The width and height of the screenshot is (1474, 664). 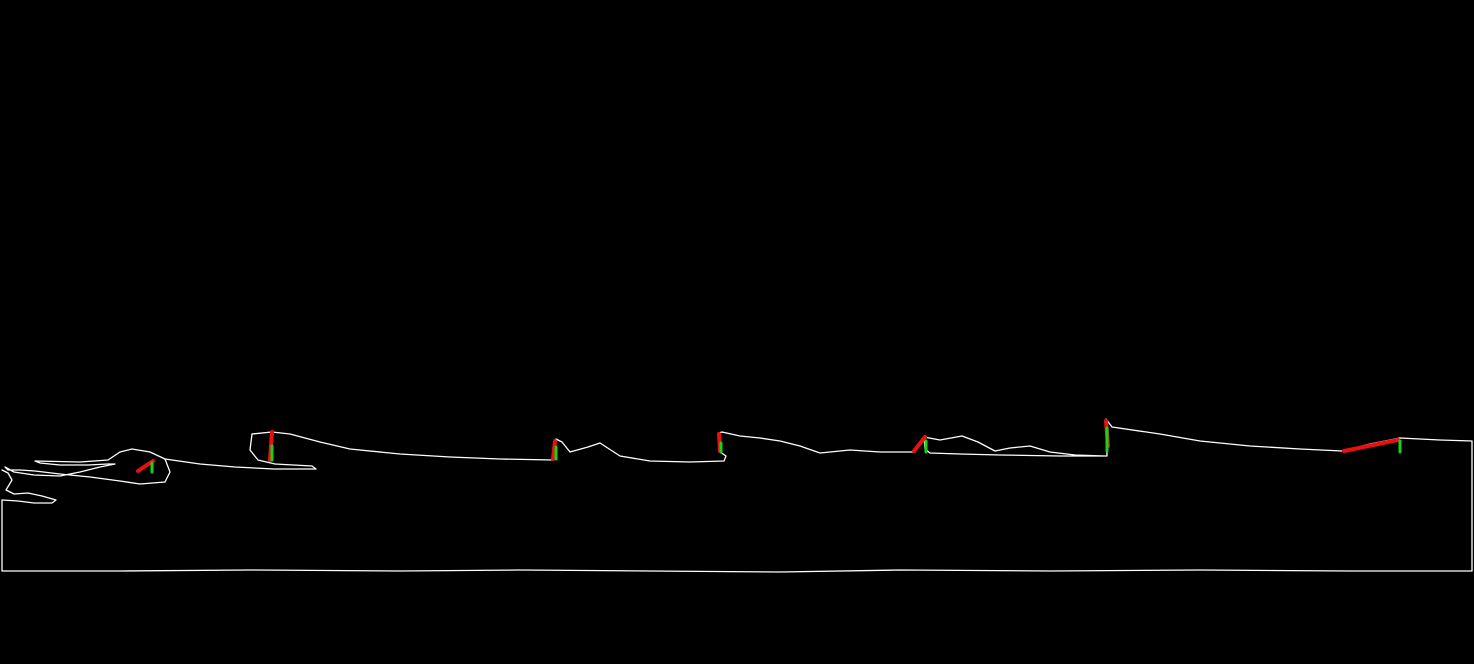 I want to click on left-tab-outline, so click(x=29, y=486).